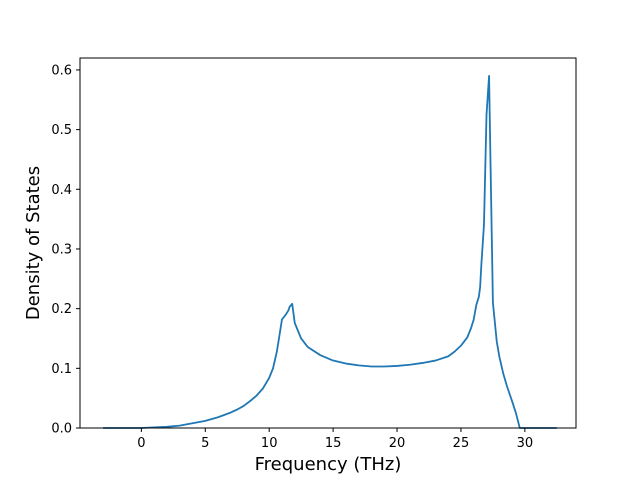 The image size is (640, 480). Describe the element at coordinates (269, 443) in the screenshot. I see `x-tick-label: 10` at that location.